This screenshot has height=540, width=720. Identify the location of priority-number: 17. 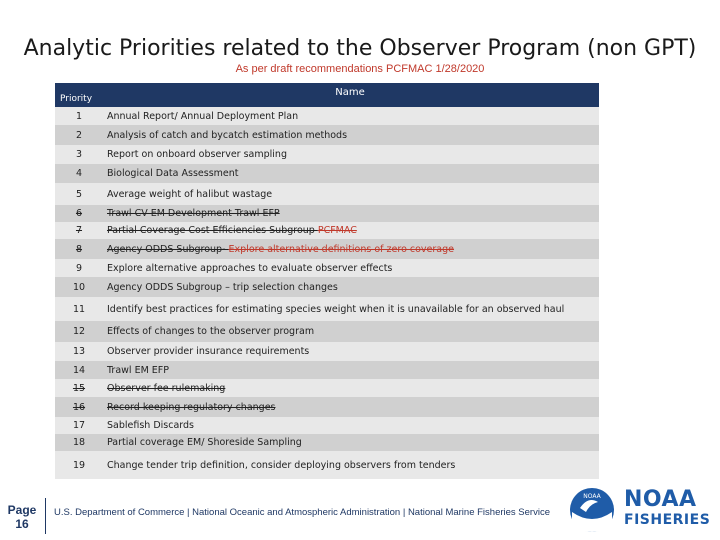
(79, 425).